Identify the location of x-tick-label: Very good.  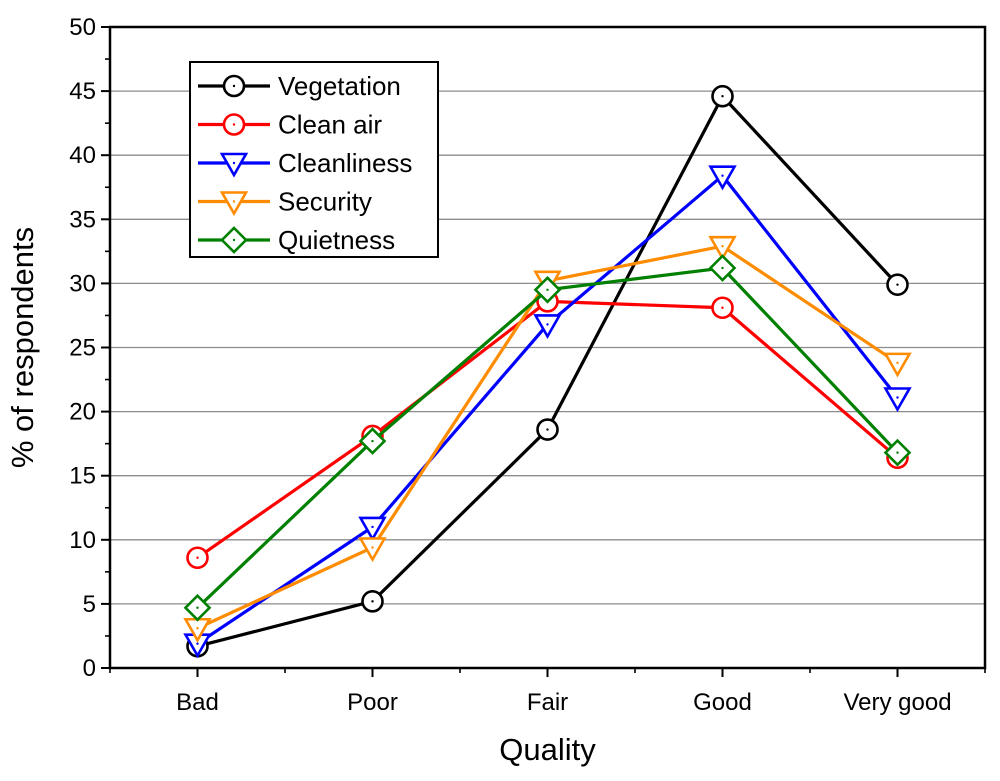
(897, 702).